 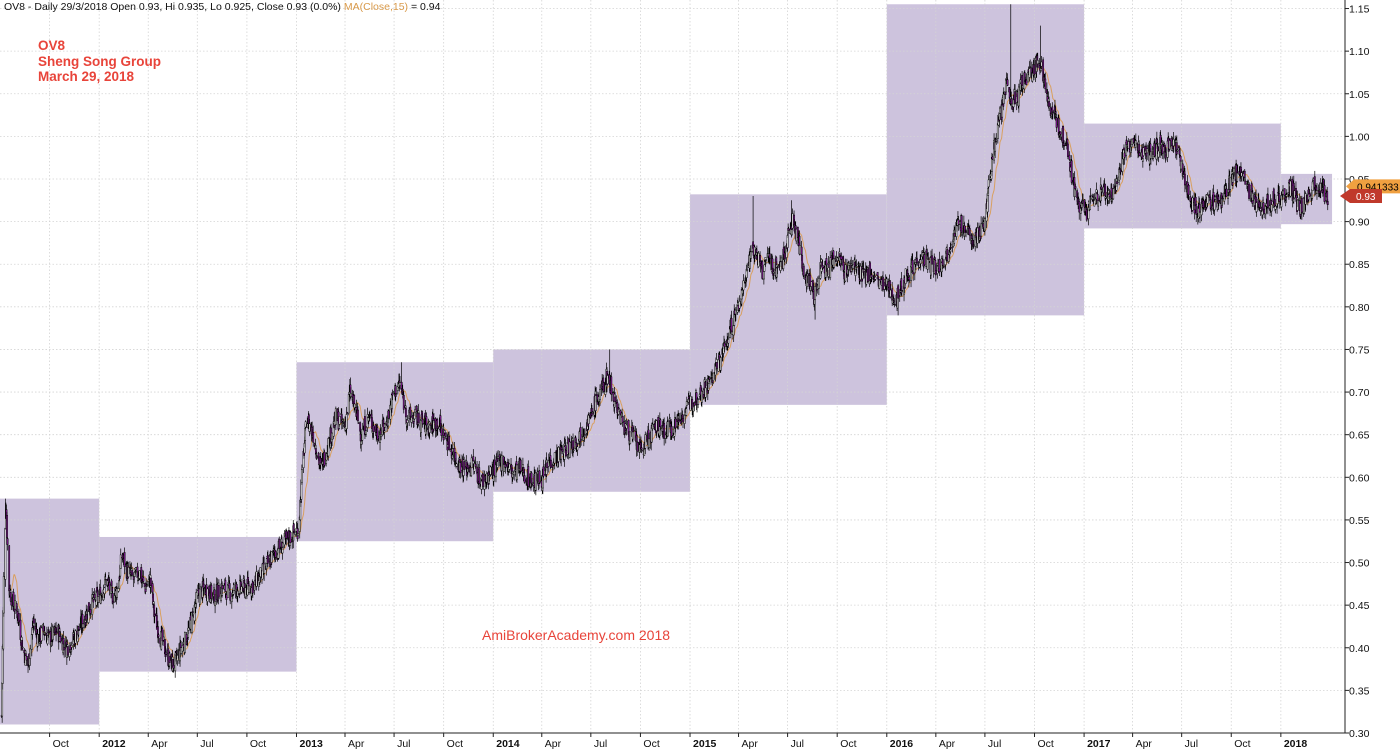 I want to click on x-tick-label: Oct, so click(x=1045, y=744).